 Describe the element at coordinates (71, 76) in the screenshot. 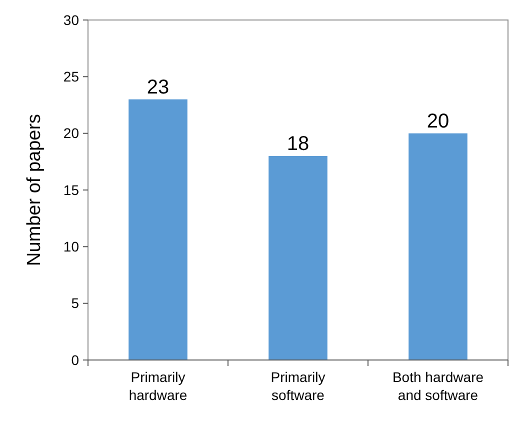

I see `y-tick-label: 25` at that location.